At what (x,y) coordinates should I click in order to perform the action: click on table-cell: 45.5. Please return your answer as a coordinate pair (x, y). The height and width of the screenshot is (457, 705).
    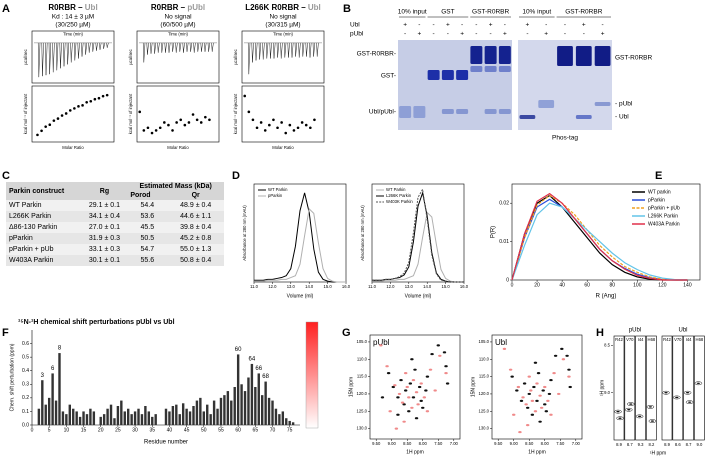
    Looking at the image, I should click on (147, 227).